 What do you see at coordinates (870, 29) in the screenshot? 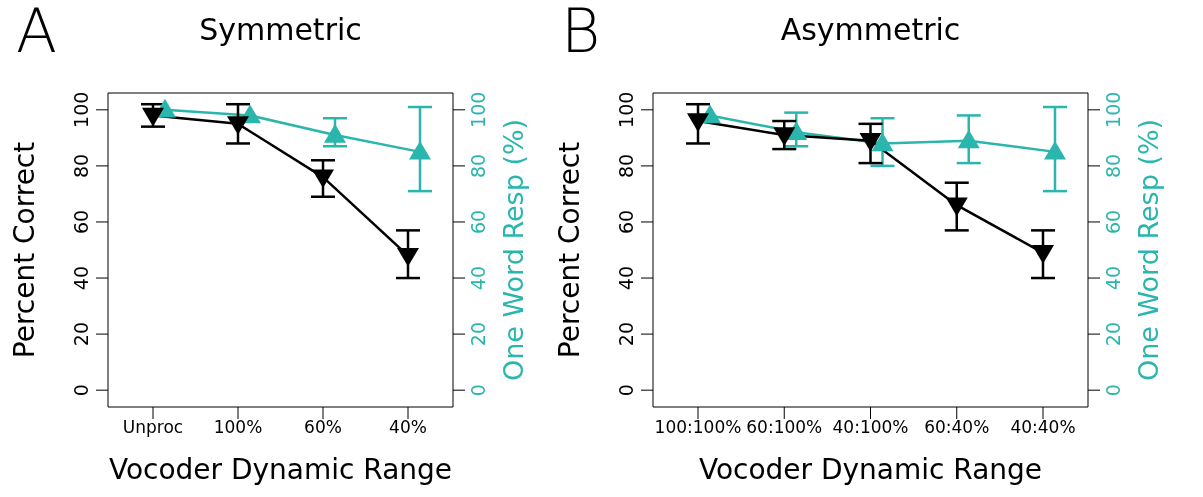
I see `chart-title: Asymmetric` at bounding box center [870, 29].